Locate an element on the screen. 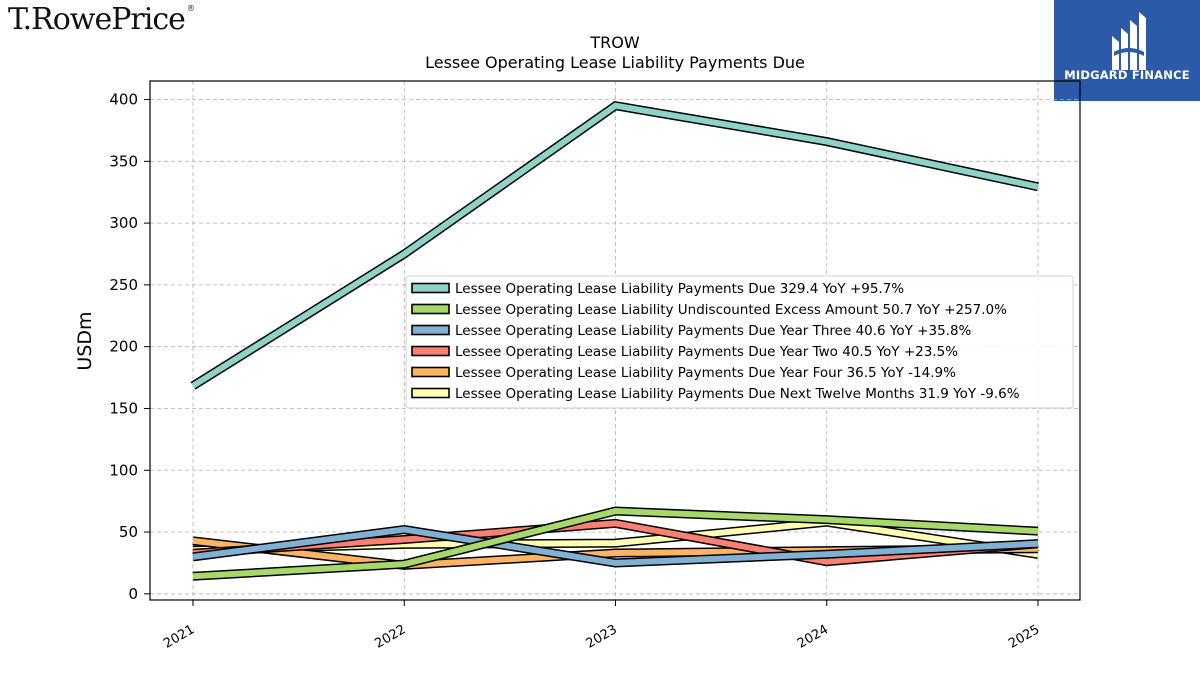 The height and width of the screenshot is (675, 1200). y-tick-label: 350 is located at coordinates (123, 161).